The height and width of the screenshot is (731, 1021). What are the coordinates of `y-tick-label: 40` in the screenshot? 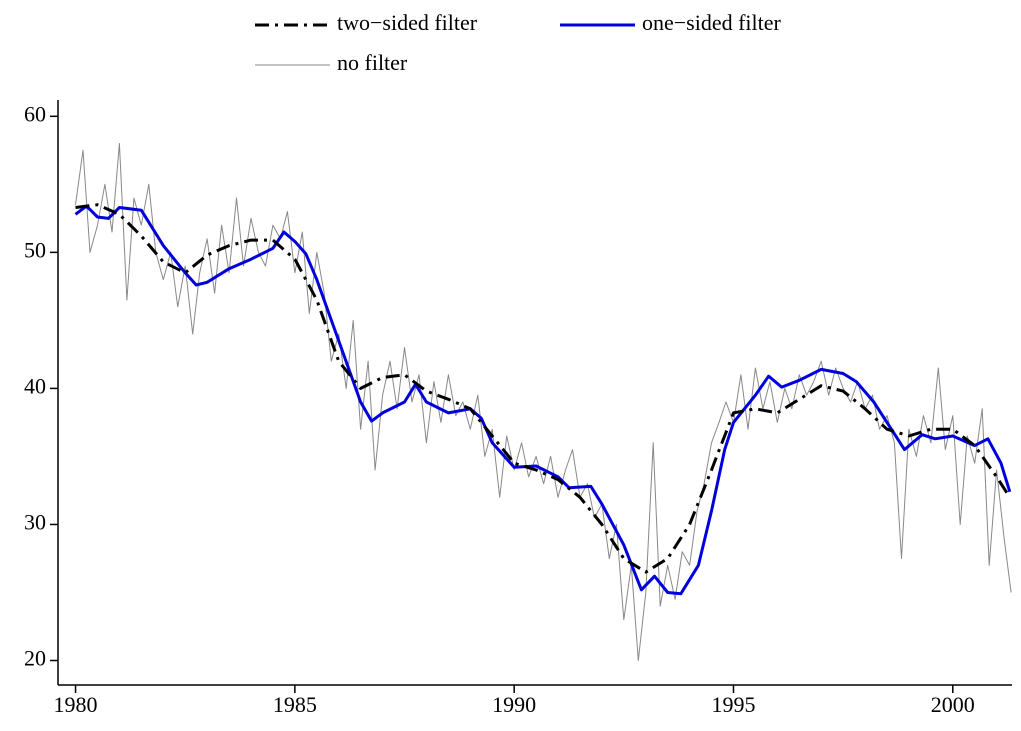 It's located at (35, 385).